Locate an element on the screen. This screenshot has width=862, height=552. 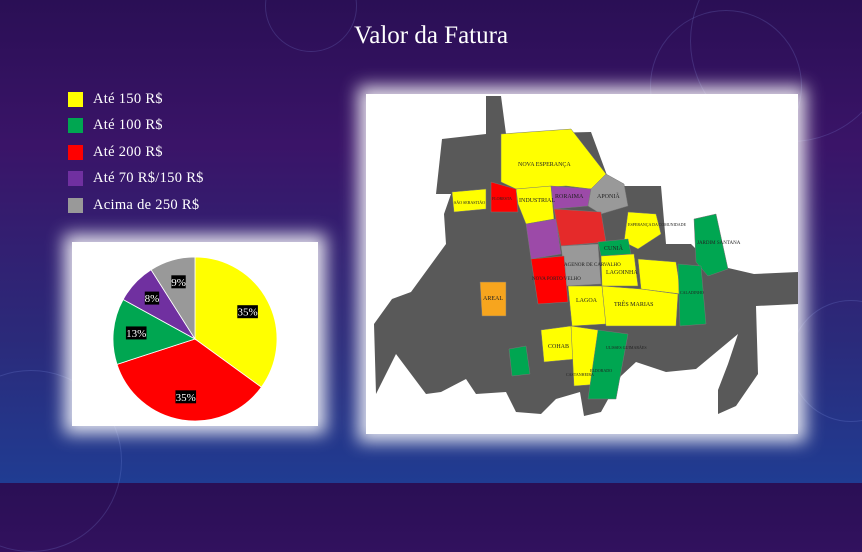
map-label: ELDORADO is located at coordinates (601, 370).